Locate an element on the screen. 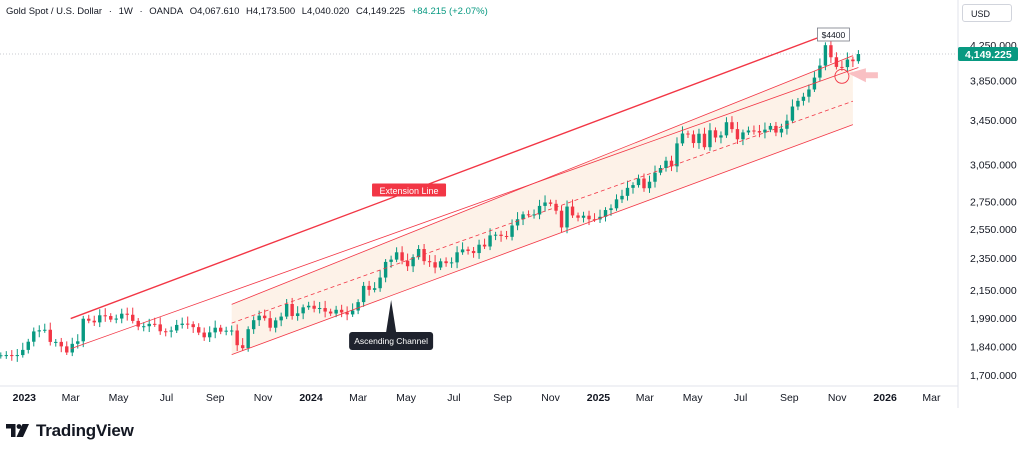 The image size is (1024, 452). ohlc-high: H4,173.500 is located at coordinates (271, 11).